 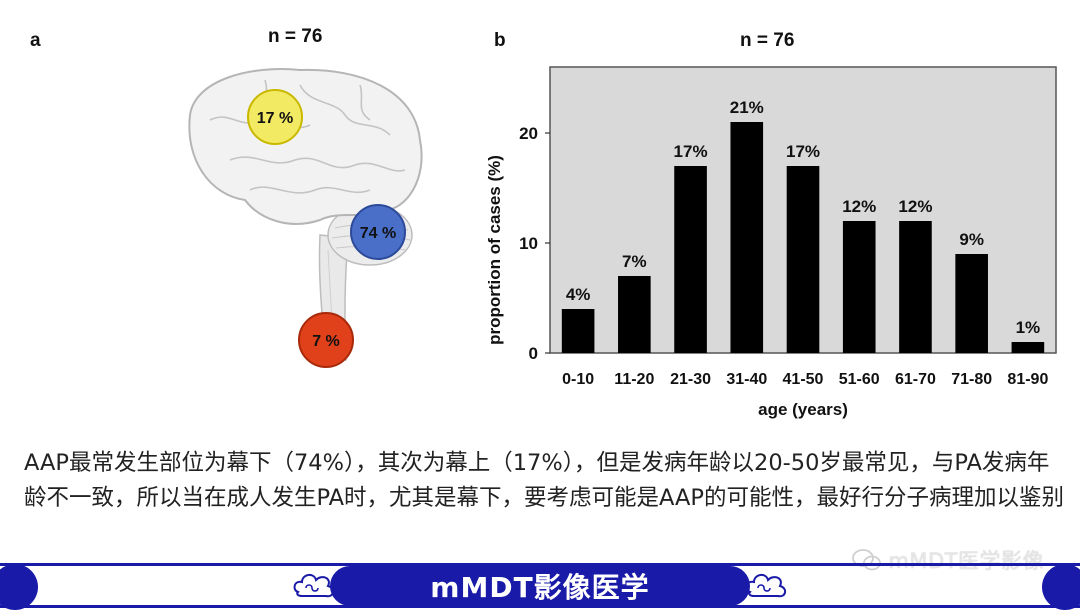 I want to click on y-tick-label: 20, so click(x=528, y=133).